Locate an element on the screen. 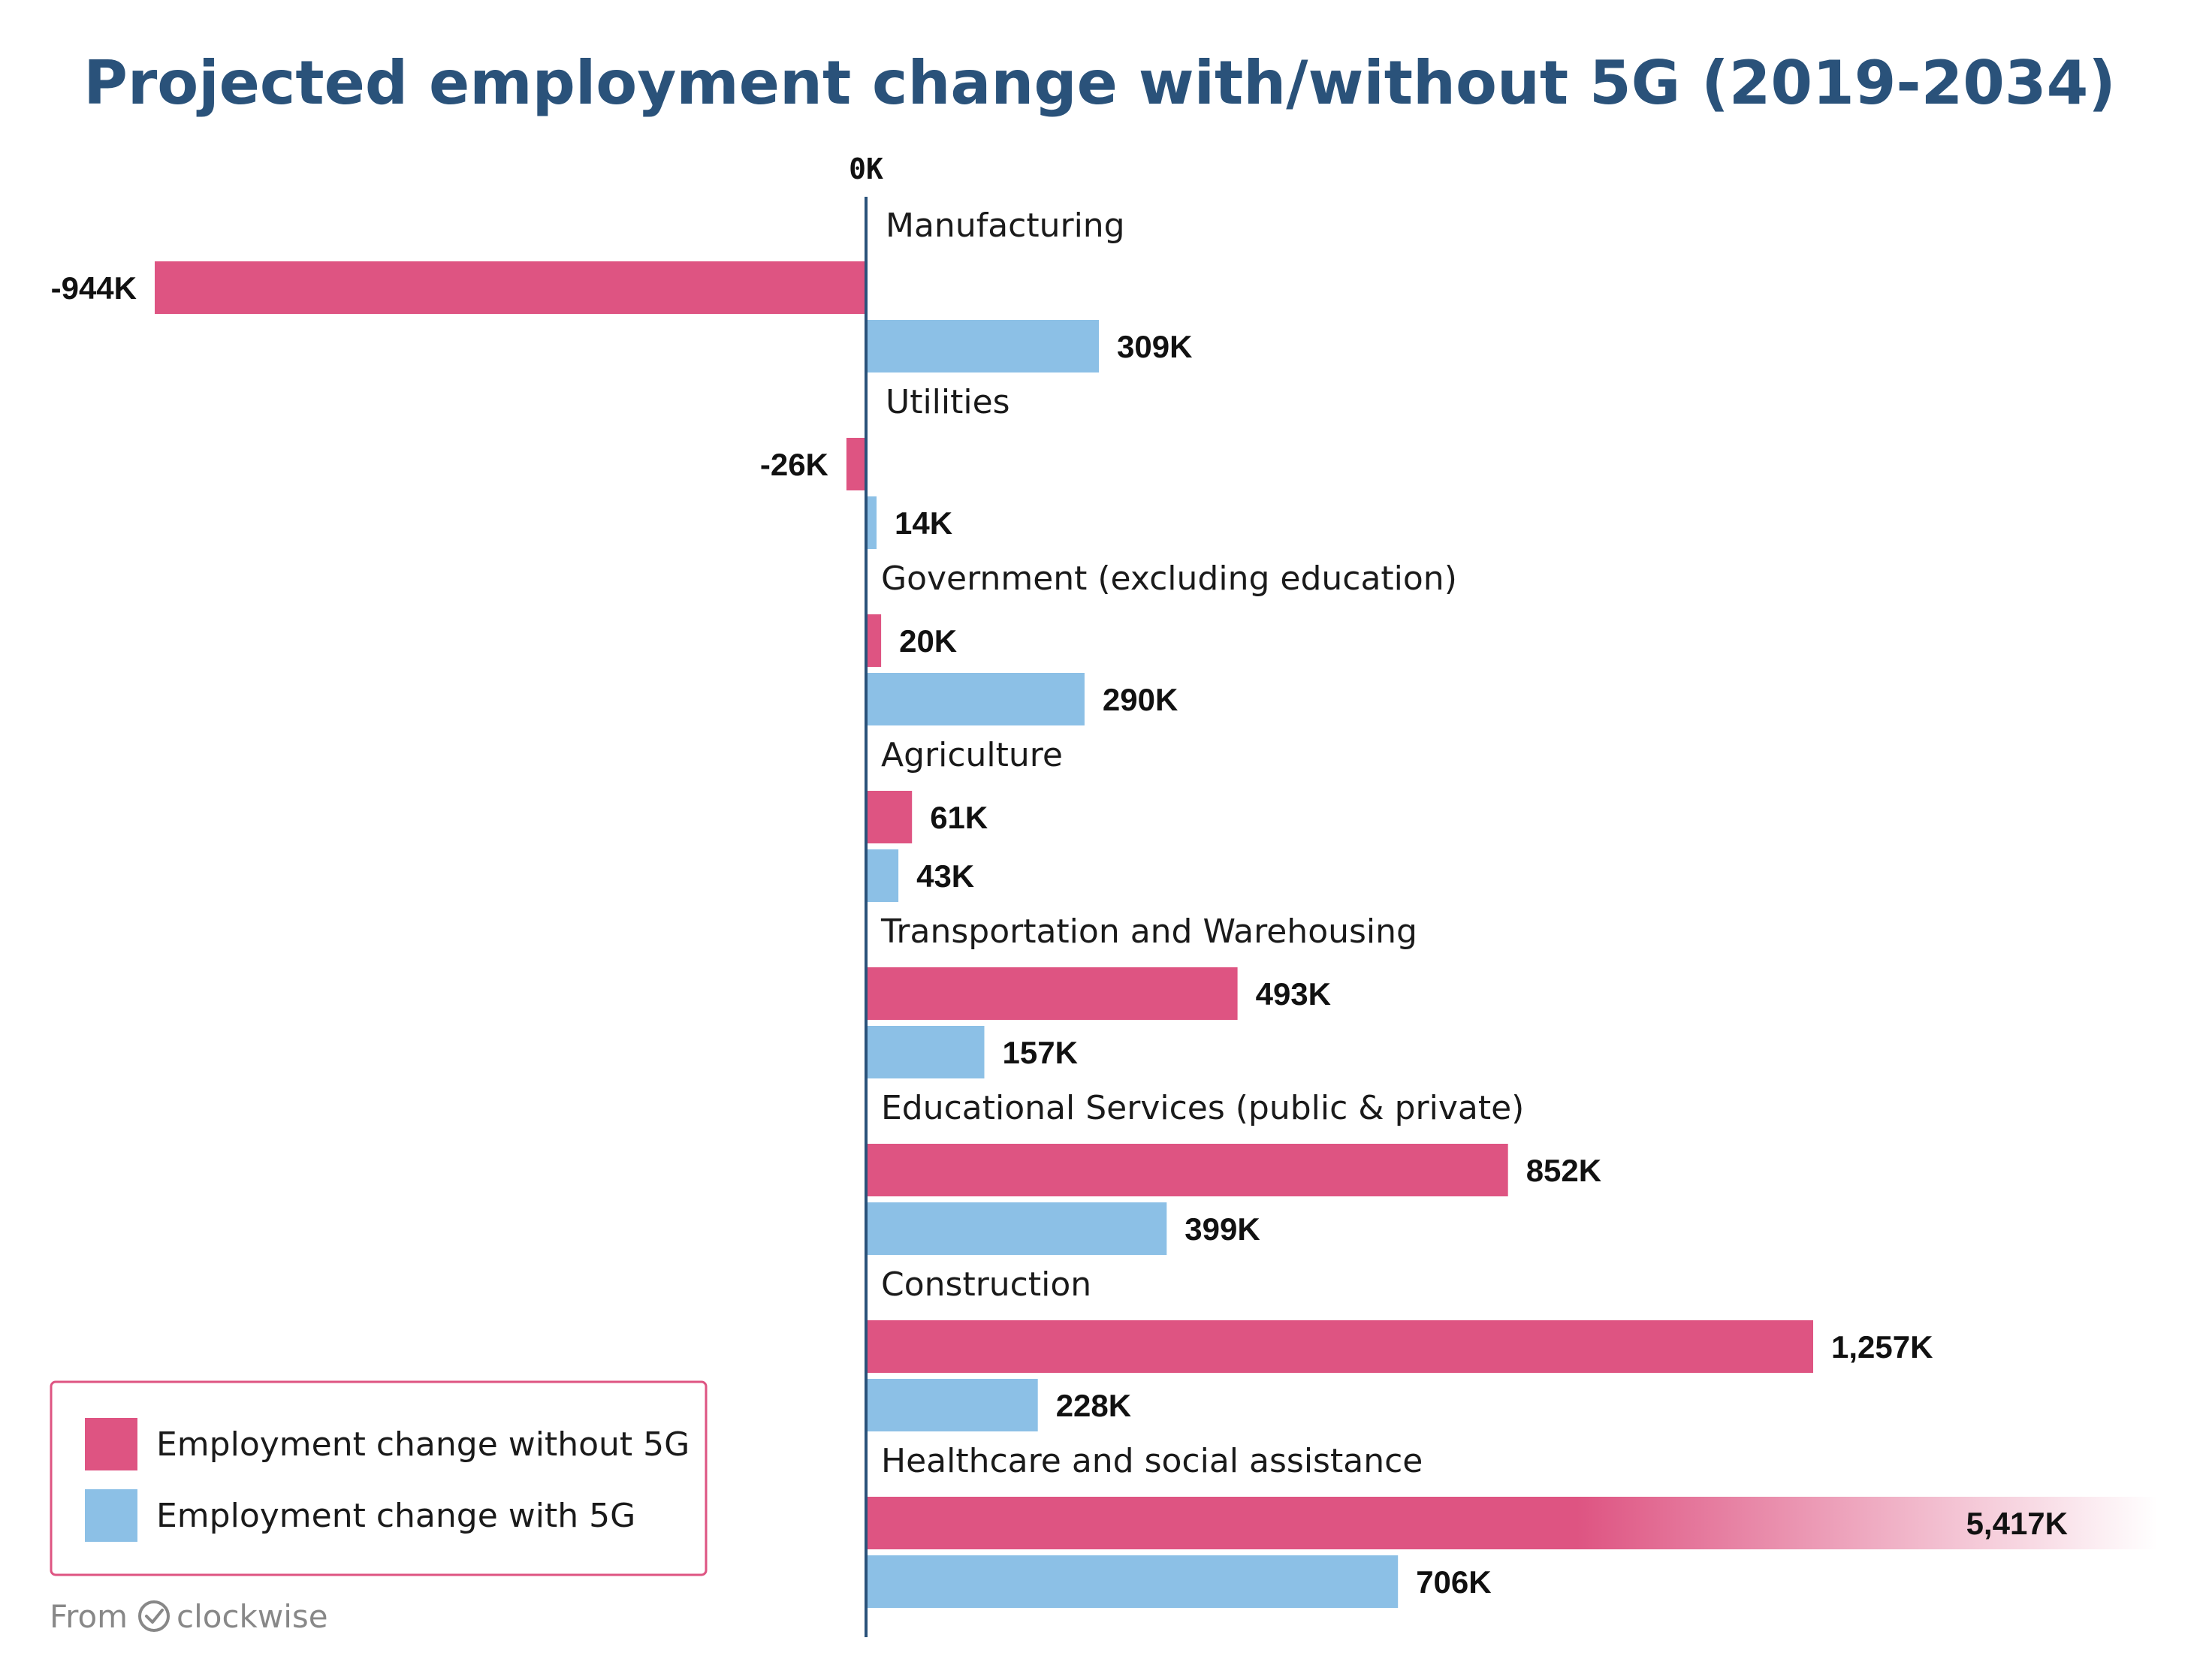  bar-with-5g-agriculture is located at coordinates (882, 875).